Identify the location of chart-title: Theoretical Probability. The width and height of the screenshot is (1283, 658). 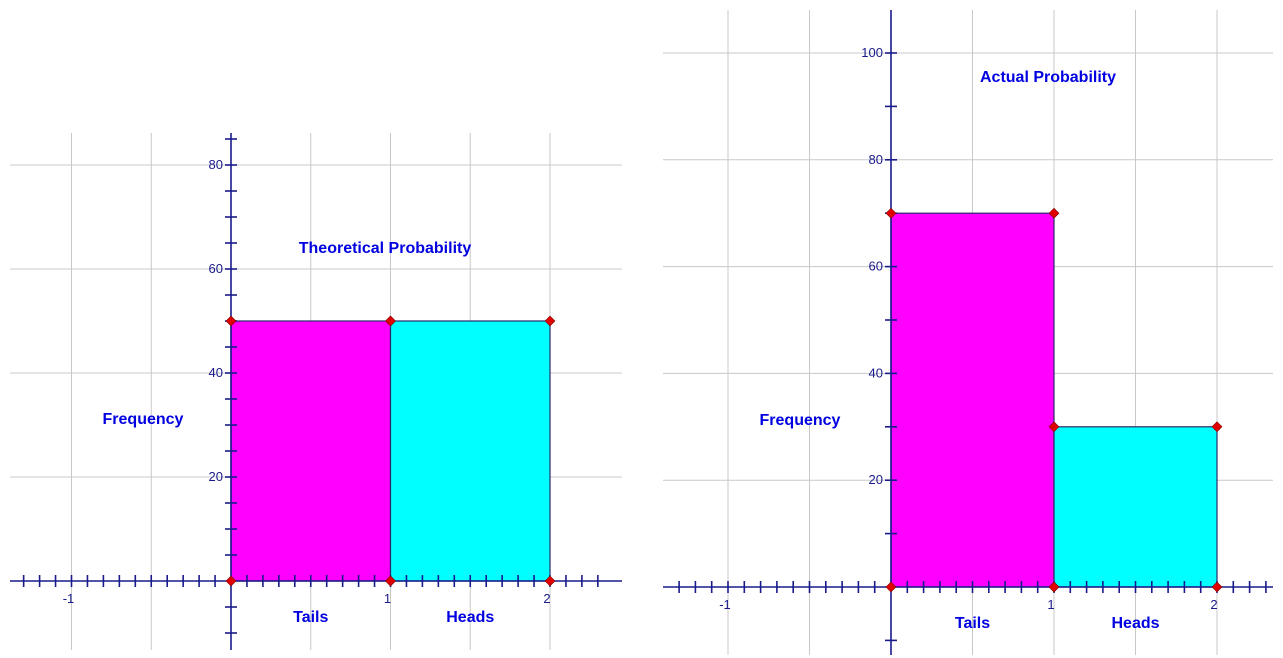
(385, 248).